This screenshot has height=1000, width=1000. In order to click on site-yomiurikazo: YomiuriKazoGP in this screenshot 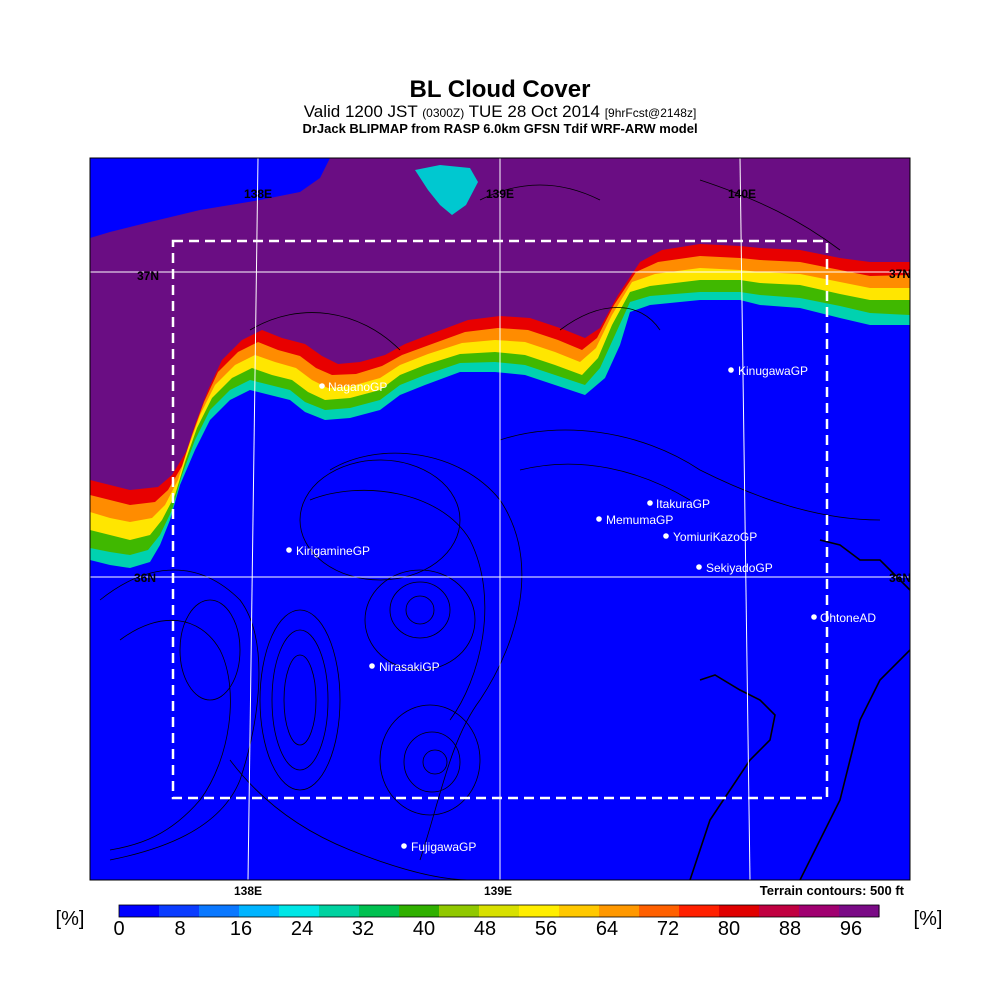, I will do `click(710, 537)`.